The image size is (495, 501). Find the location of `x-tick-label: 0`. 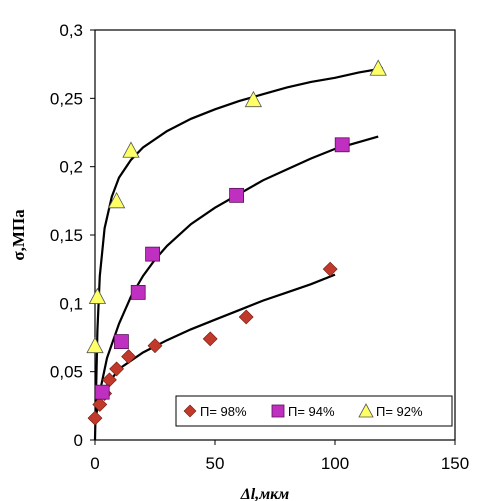

x-tick-label: 0 is located at coordinates (94, 463).